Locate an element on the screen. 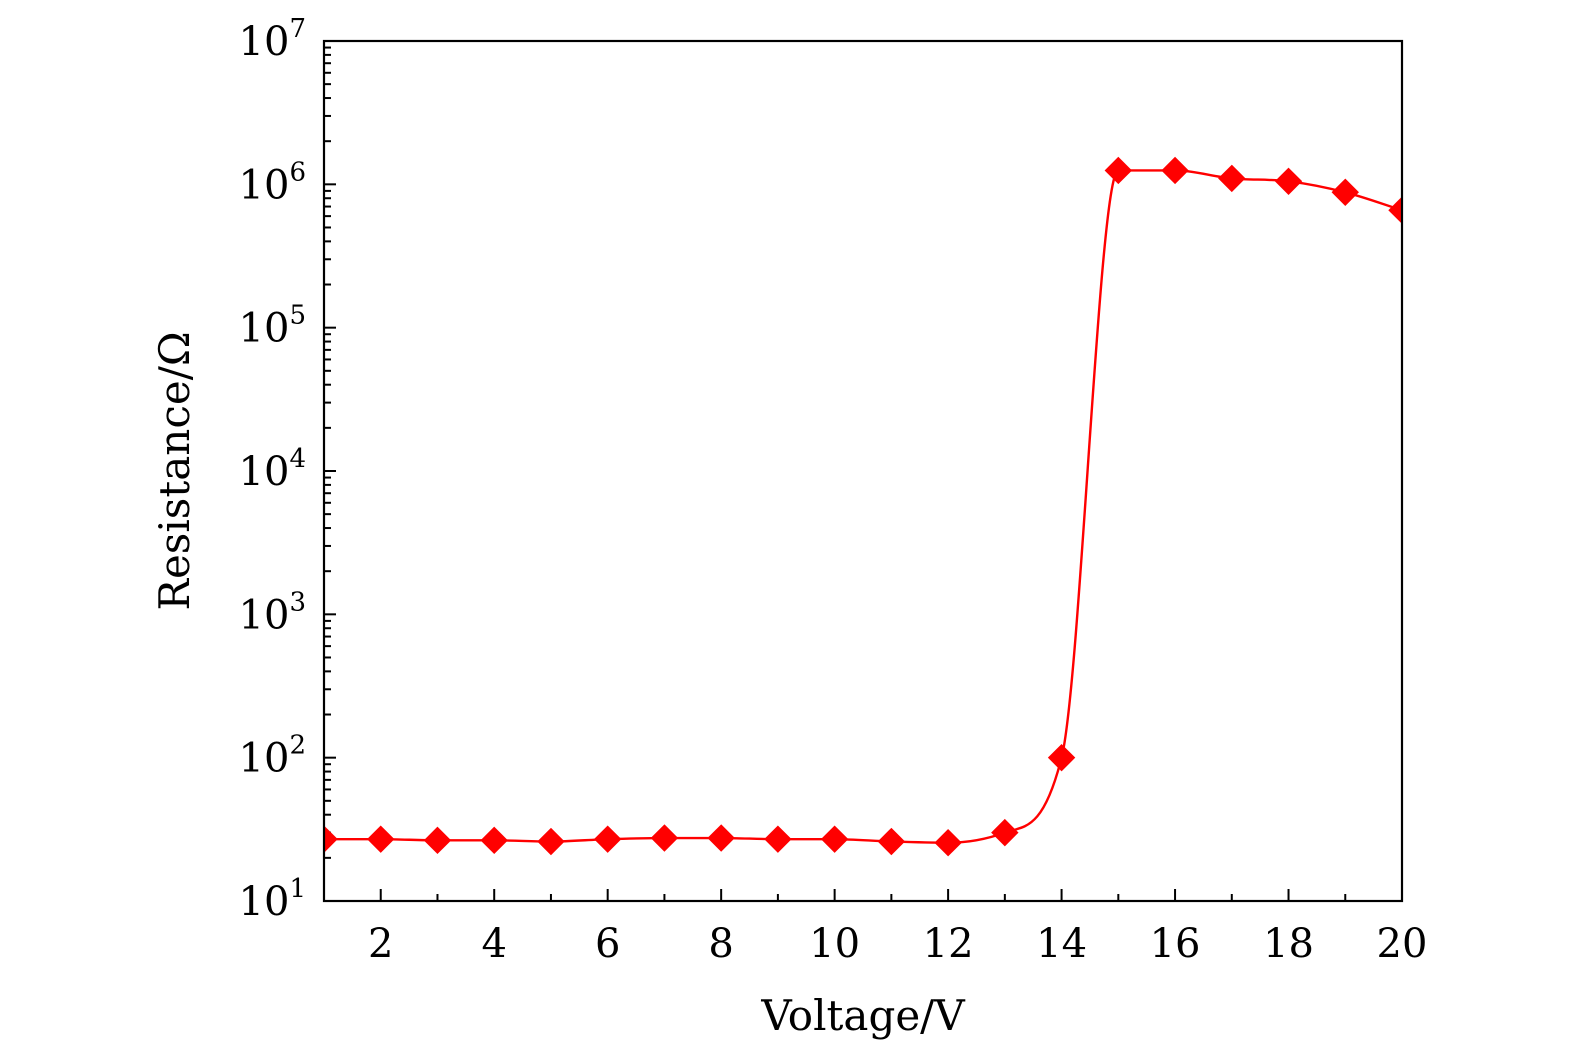 This screenshot has width=1575, height=1053. x-axis-ticks is located at coordinates (863, 895).